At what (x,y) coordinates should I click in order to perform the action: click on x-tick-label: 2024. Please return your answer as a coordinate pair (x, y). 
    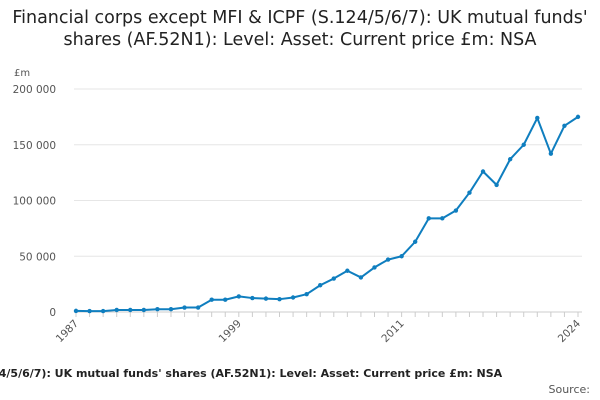
    Looking at the image, I should click on (570, 331).